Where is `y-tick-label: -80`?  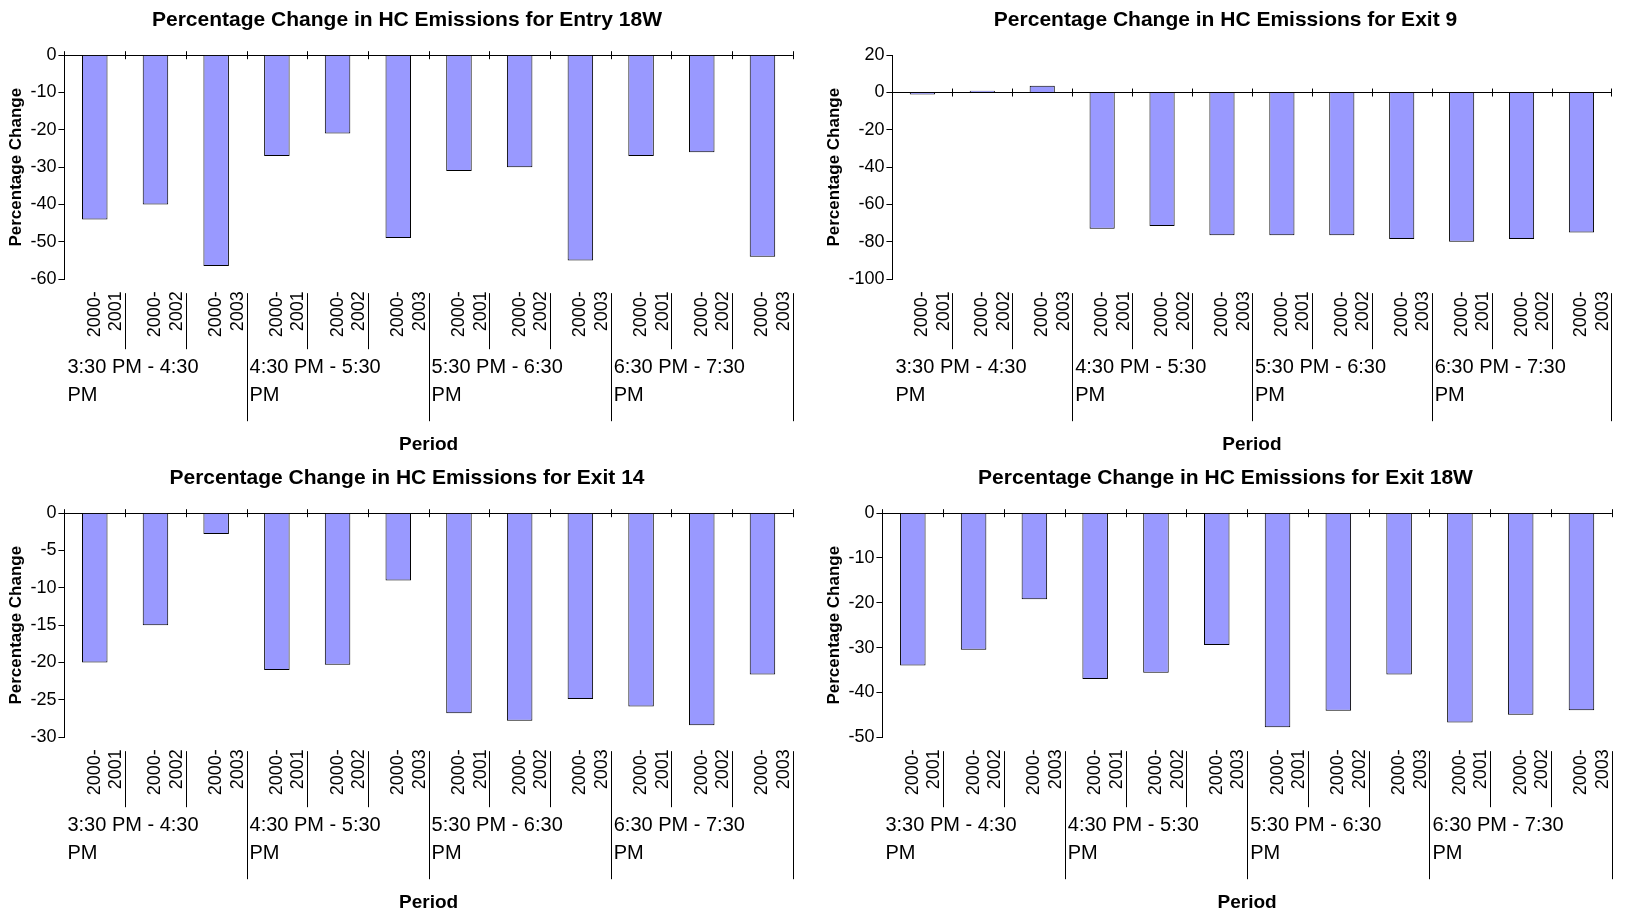 y-tick-label: -80 is located at coordinates (871, 240).